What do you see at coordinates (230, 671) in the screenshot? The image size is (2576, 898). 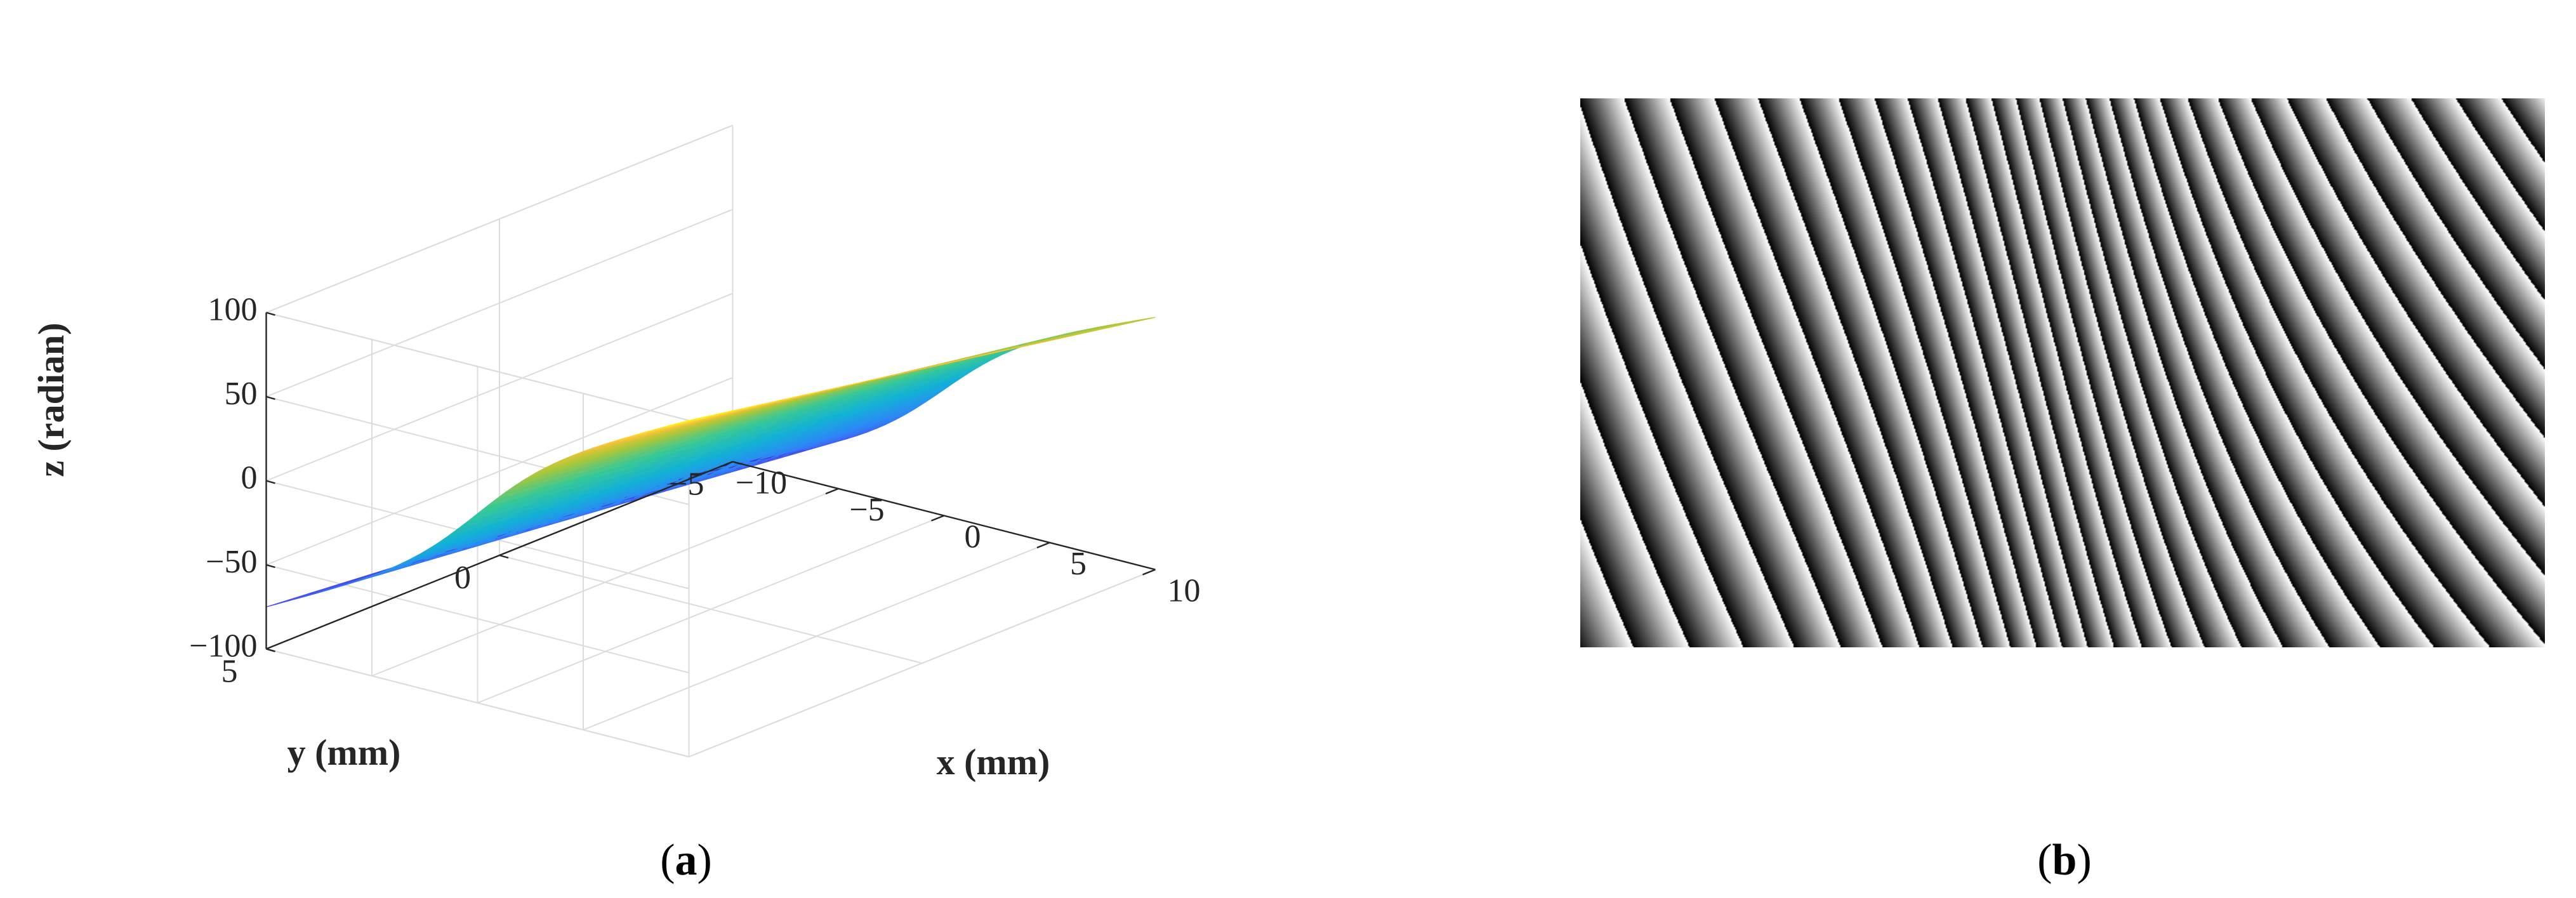 I see `y-tick-label: 5` at bounding box center [230, 671].